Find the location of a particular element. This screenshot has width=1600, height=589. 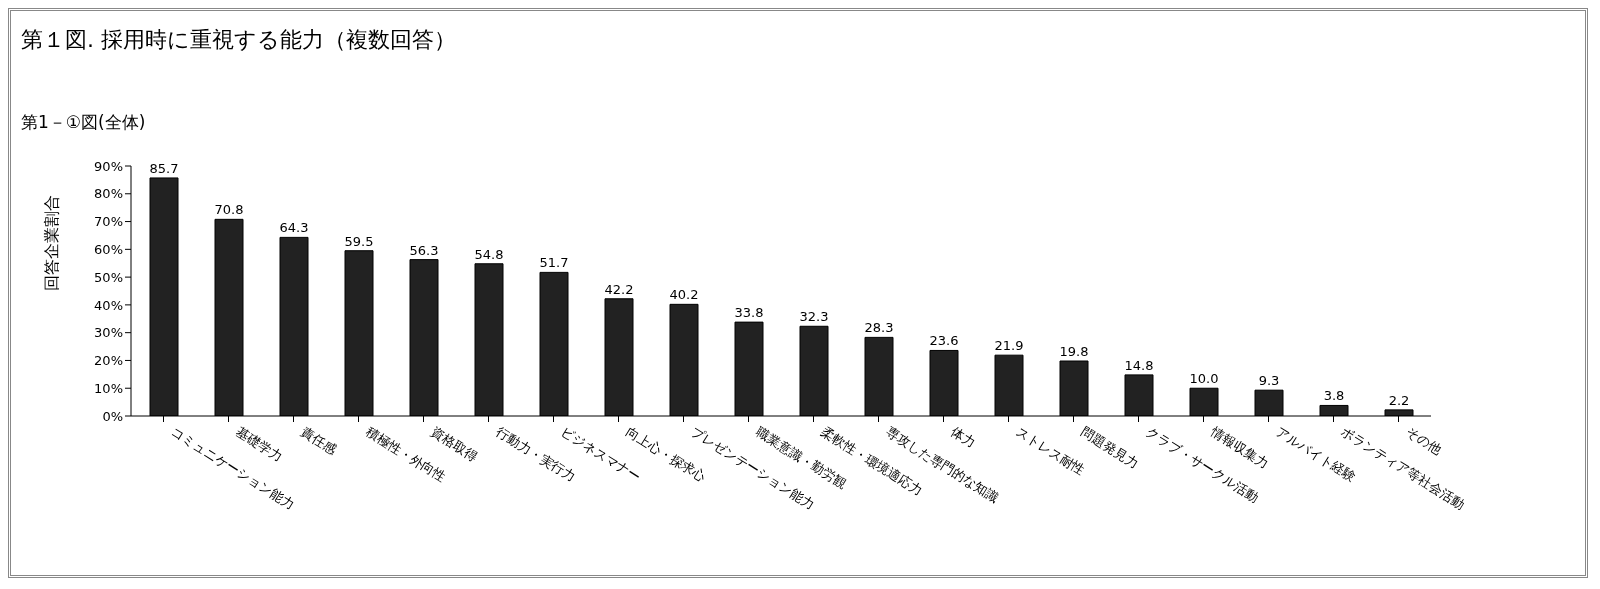

y-tick-label: 30% is located at coordinates (108, 333).